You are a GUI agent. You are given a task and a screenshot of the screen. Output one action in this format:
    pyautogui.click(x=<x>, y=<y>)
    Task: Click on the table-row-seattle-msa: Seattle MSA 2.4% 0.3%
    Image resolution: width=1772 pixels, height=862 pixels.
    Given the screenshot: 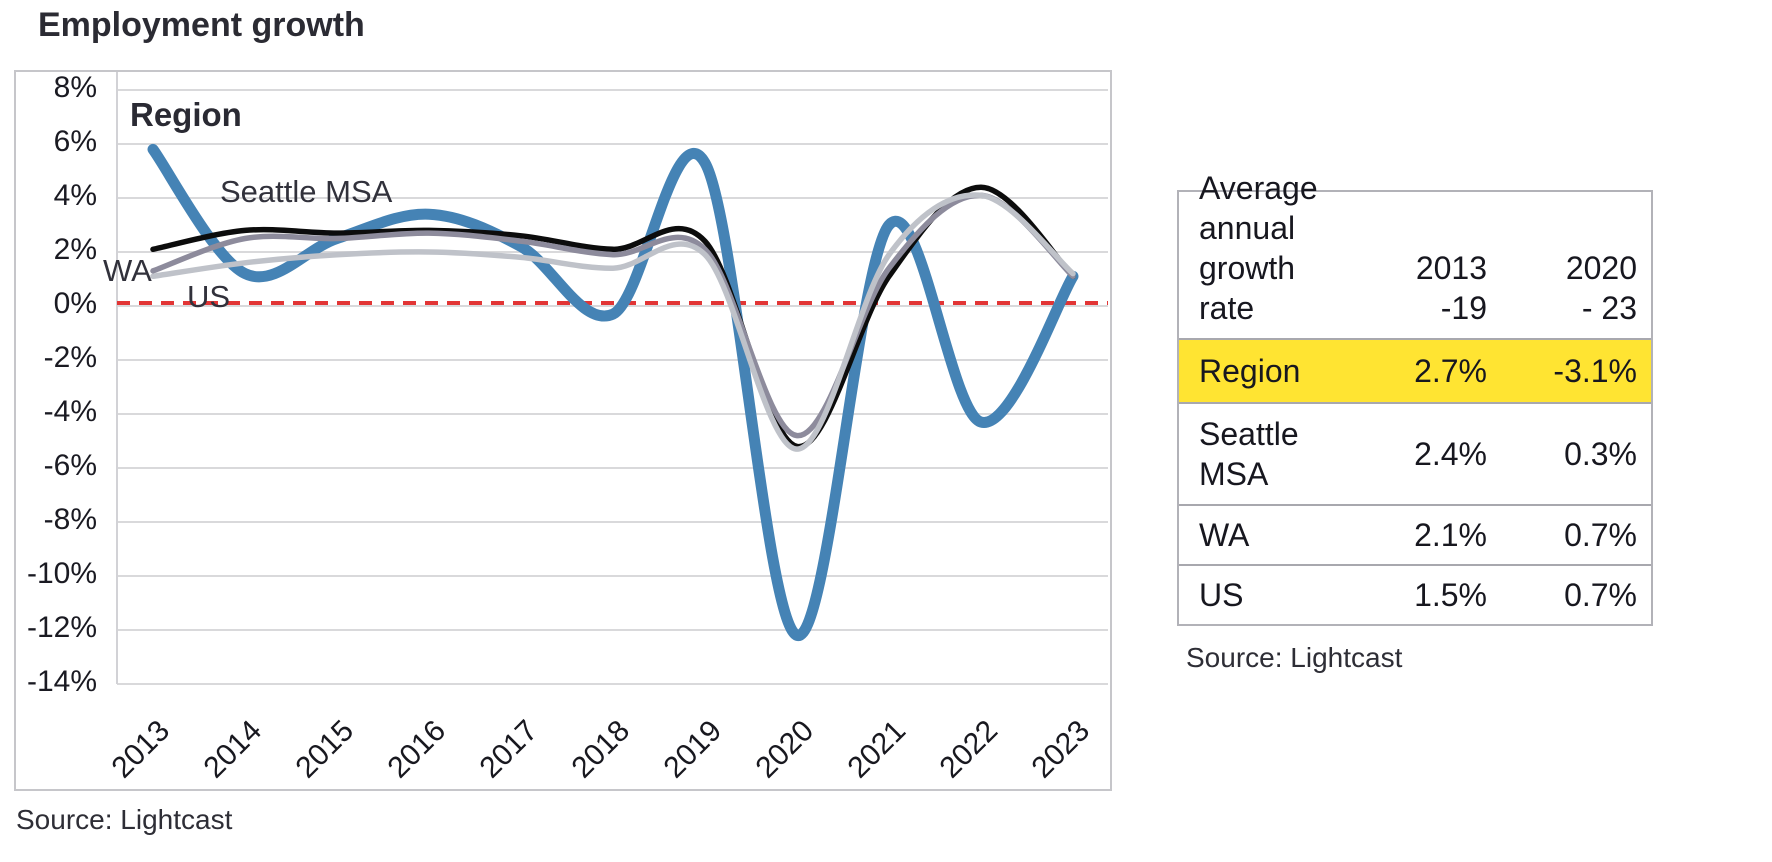 What is the action you would take?
    pyautogui.click(x=1415, y=453)
    